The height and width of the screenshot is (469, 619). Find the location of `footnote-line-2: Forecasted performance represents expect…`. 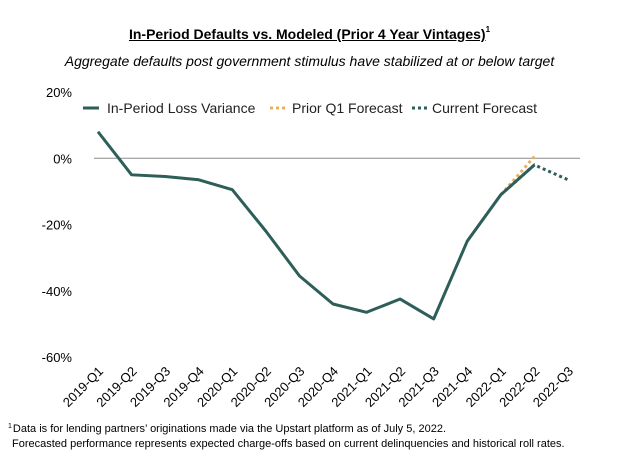

footnote-line-2: Forecasted performance represents expect… is located at coordinates (288, 444).